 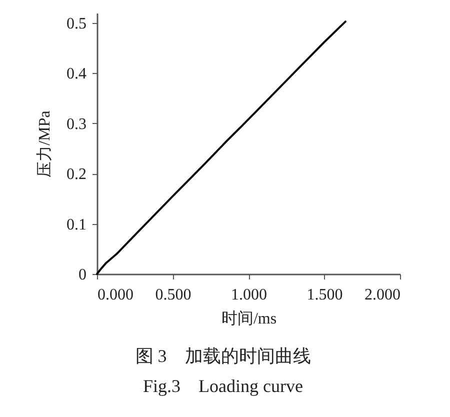 I want to click on caption: Fig.3 Loading curve, so click(x=223, y=386).